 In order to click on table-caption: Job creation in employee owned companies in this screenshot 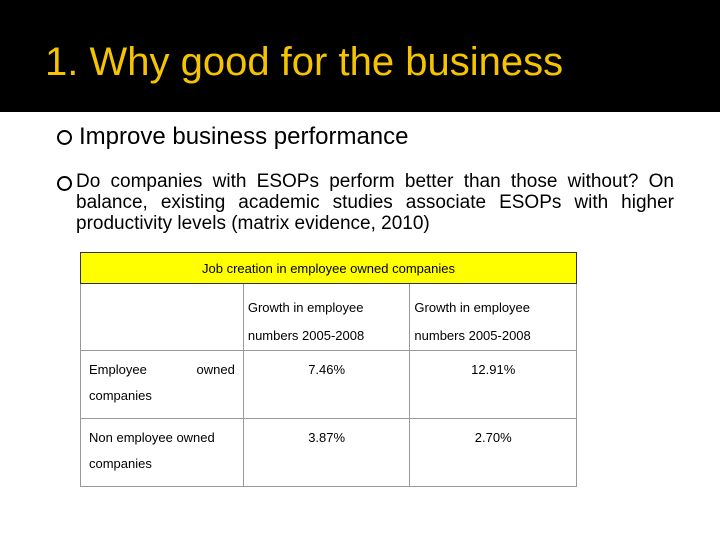, I will do `click(328, 268)`.